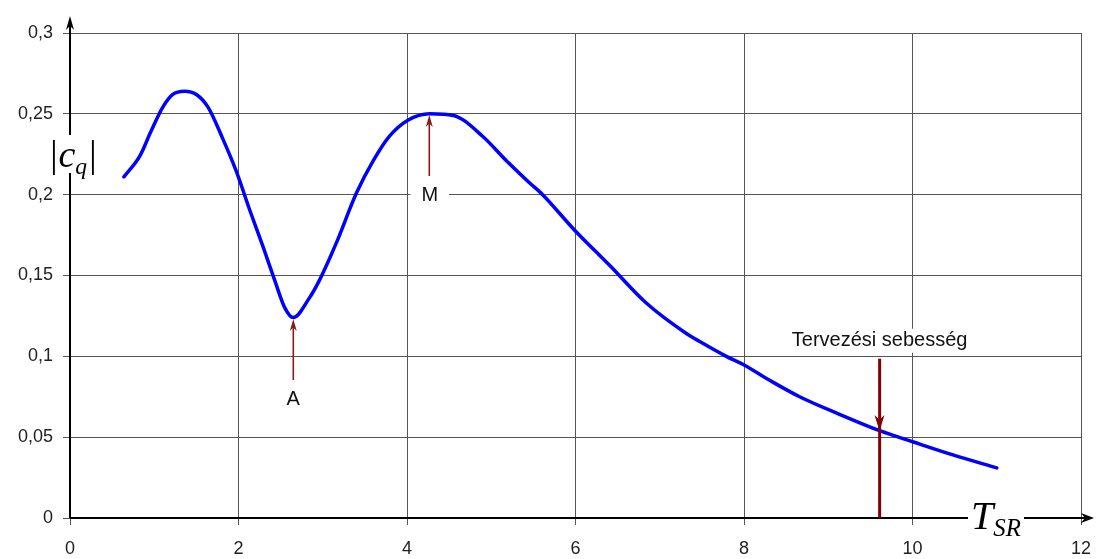 The width and height of the screenshot is (1096, 559). Describe the element at coordinates (407, 547) in the screenshot. I see `x-tick-label: 4` at that location.